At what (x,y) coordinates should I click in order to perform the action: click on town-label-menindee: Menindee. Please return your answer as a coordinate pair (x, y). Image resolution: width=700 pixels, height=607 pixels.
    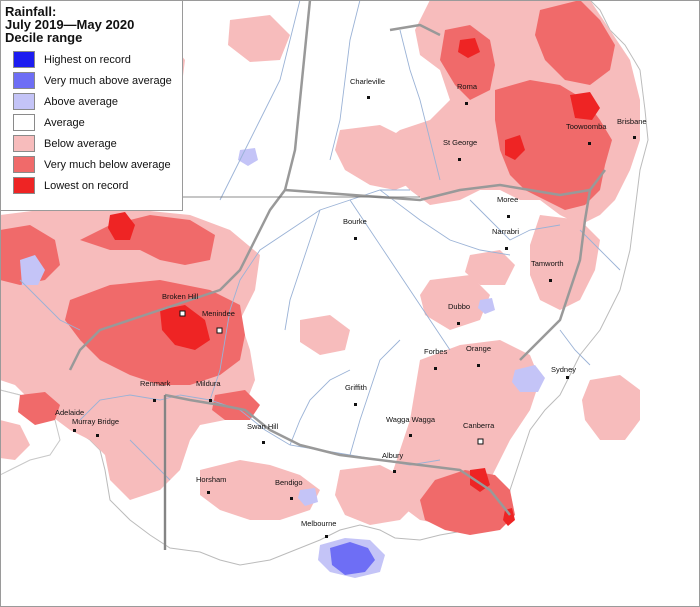
    Looking at the image, I should click on (218, 313).